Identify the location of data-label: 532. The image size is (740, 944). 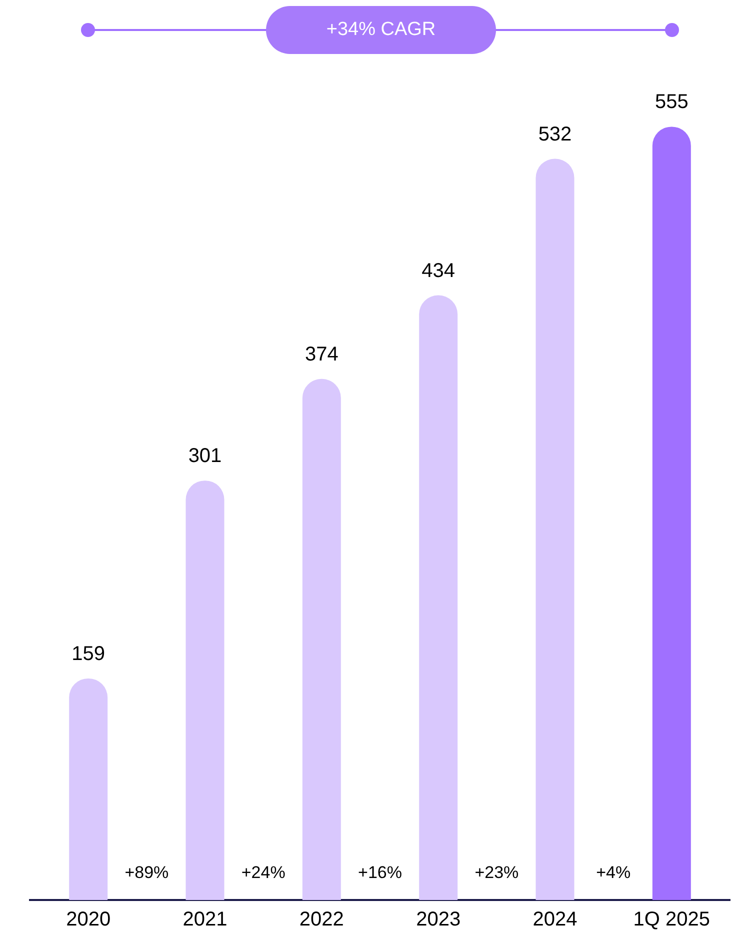
(555, 134).